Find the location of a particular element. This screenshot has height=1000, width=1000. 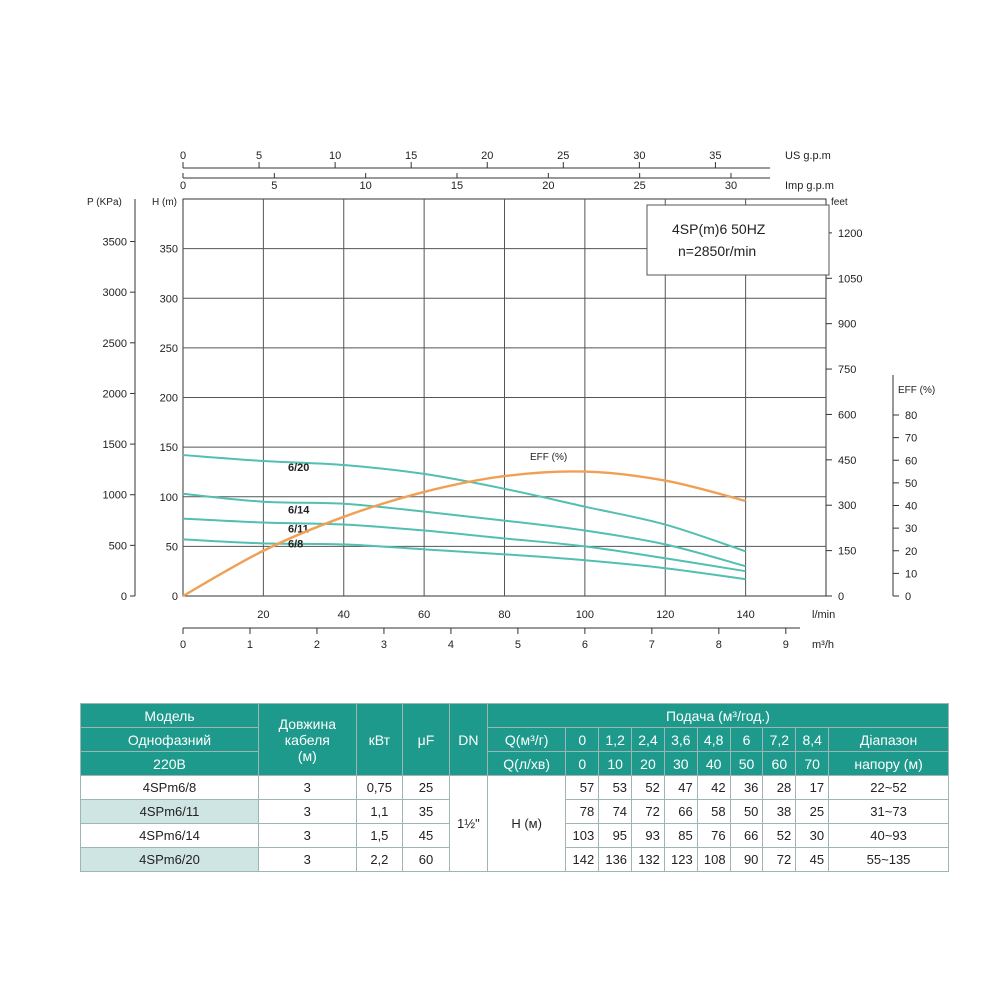

x-axis-unit-lmin: l/min is located at coordinates (823, 615).